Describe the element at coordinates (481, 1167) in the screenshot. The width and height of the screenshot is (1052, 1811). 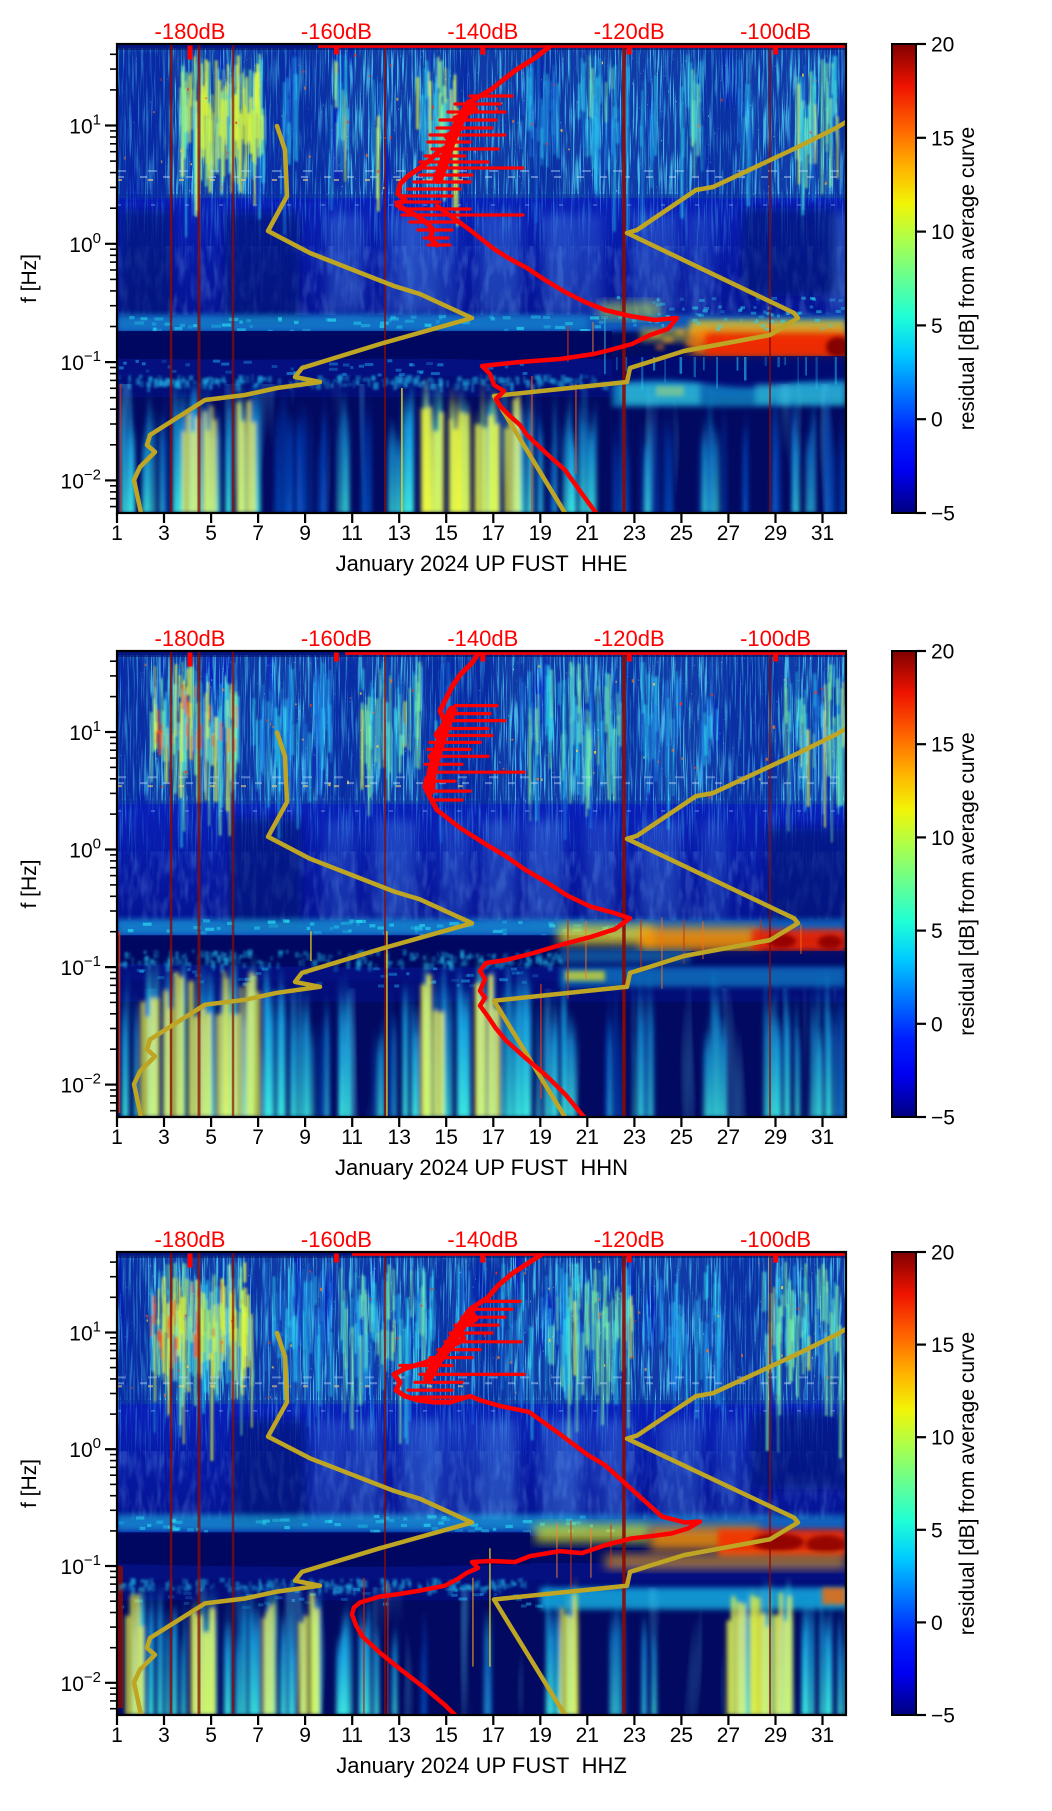
I see `svg-text: January 2024 UP FUST HHN` at that location.